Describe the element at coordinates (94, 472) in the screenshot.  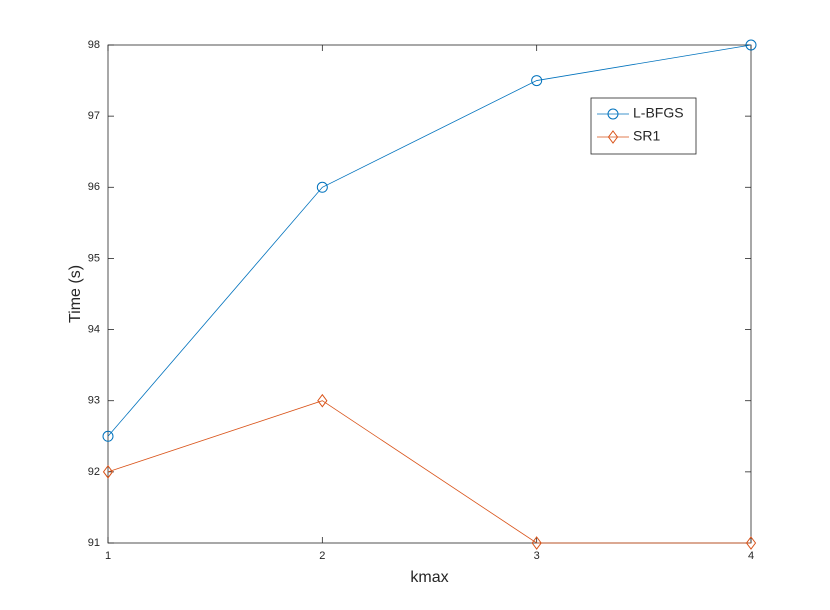
I see `y-tick-label: 92` at that location.